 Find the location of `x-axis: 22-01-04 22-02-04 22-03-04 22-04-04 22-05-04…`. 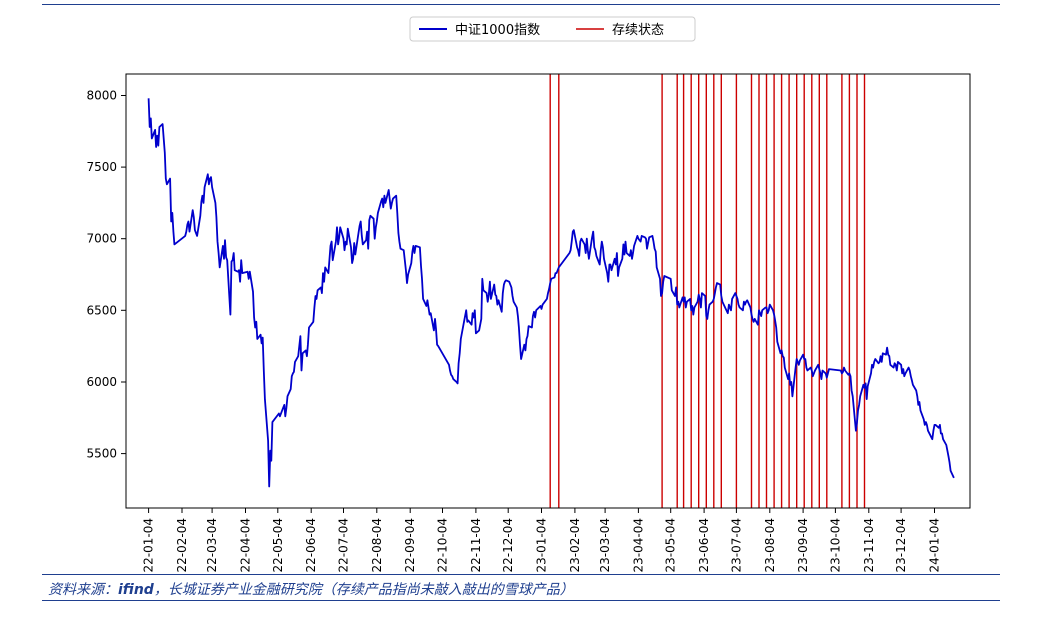

x-axis: 22-01-04 22-02-04 22-03-04 22-04-04 22-05-04… is located at coordinates (542, 540).